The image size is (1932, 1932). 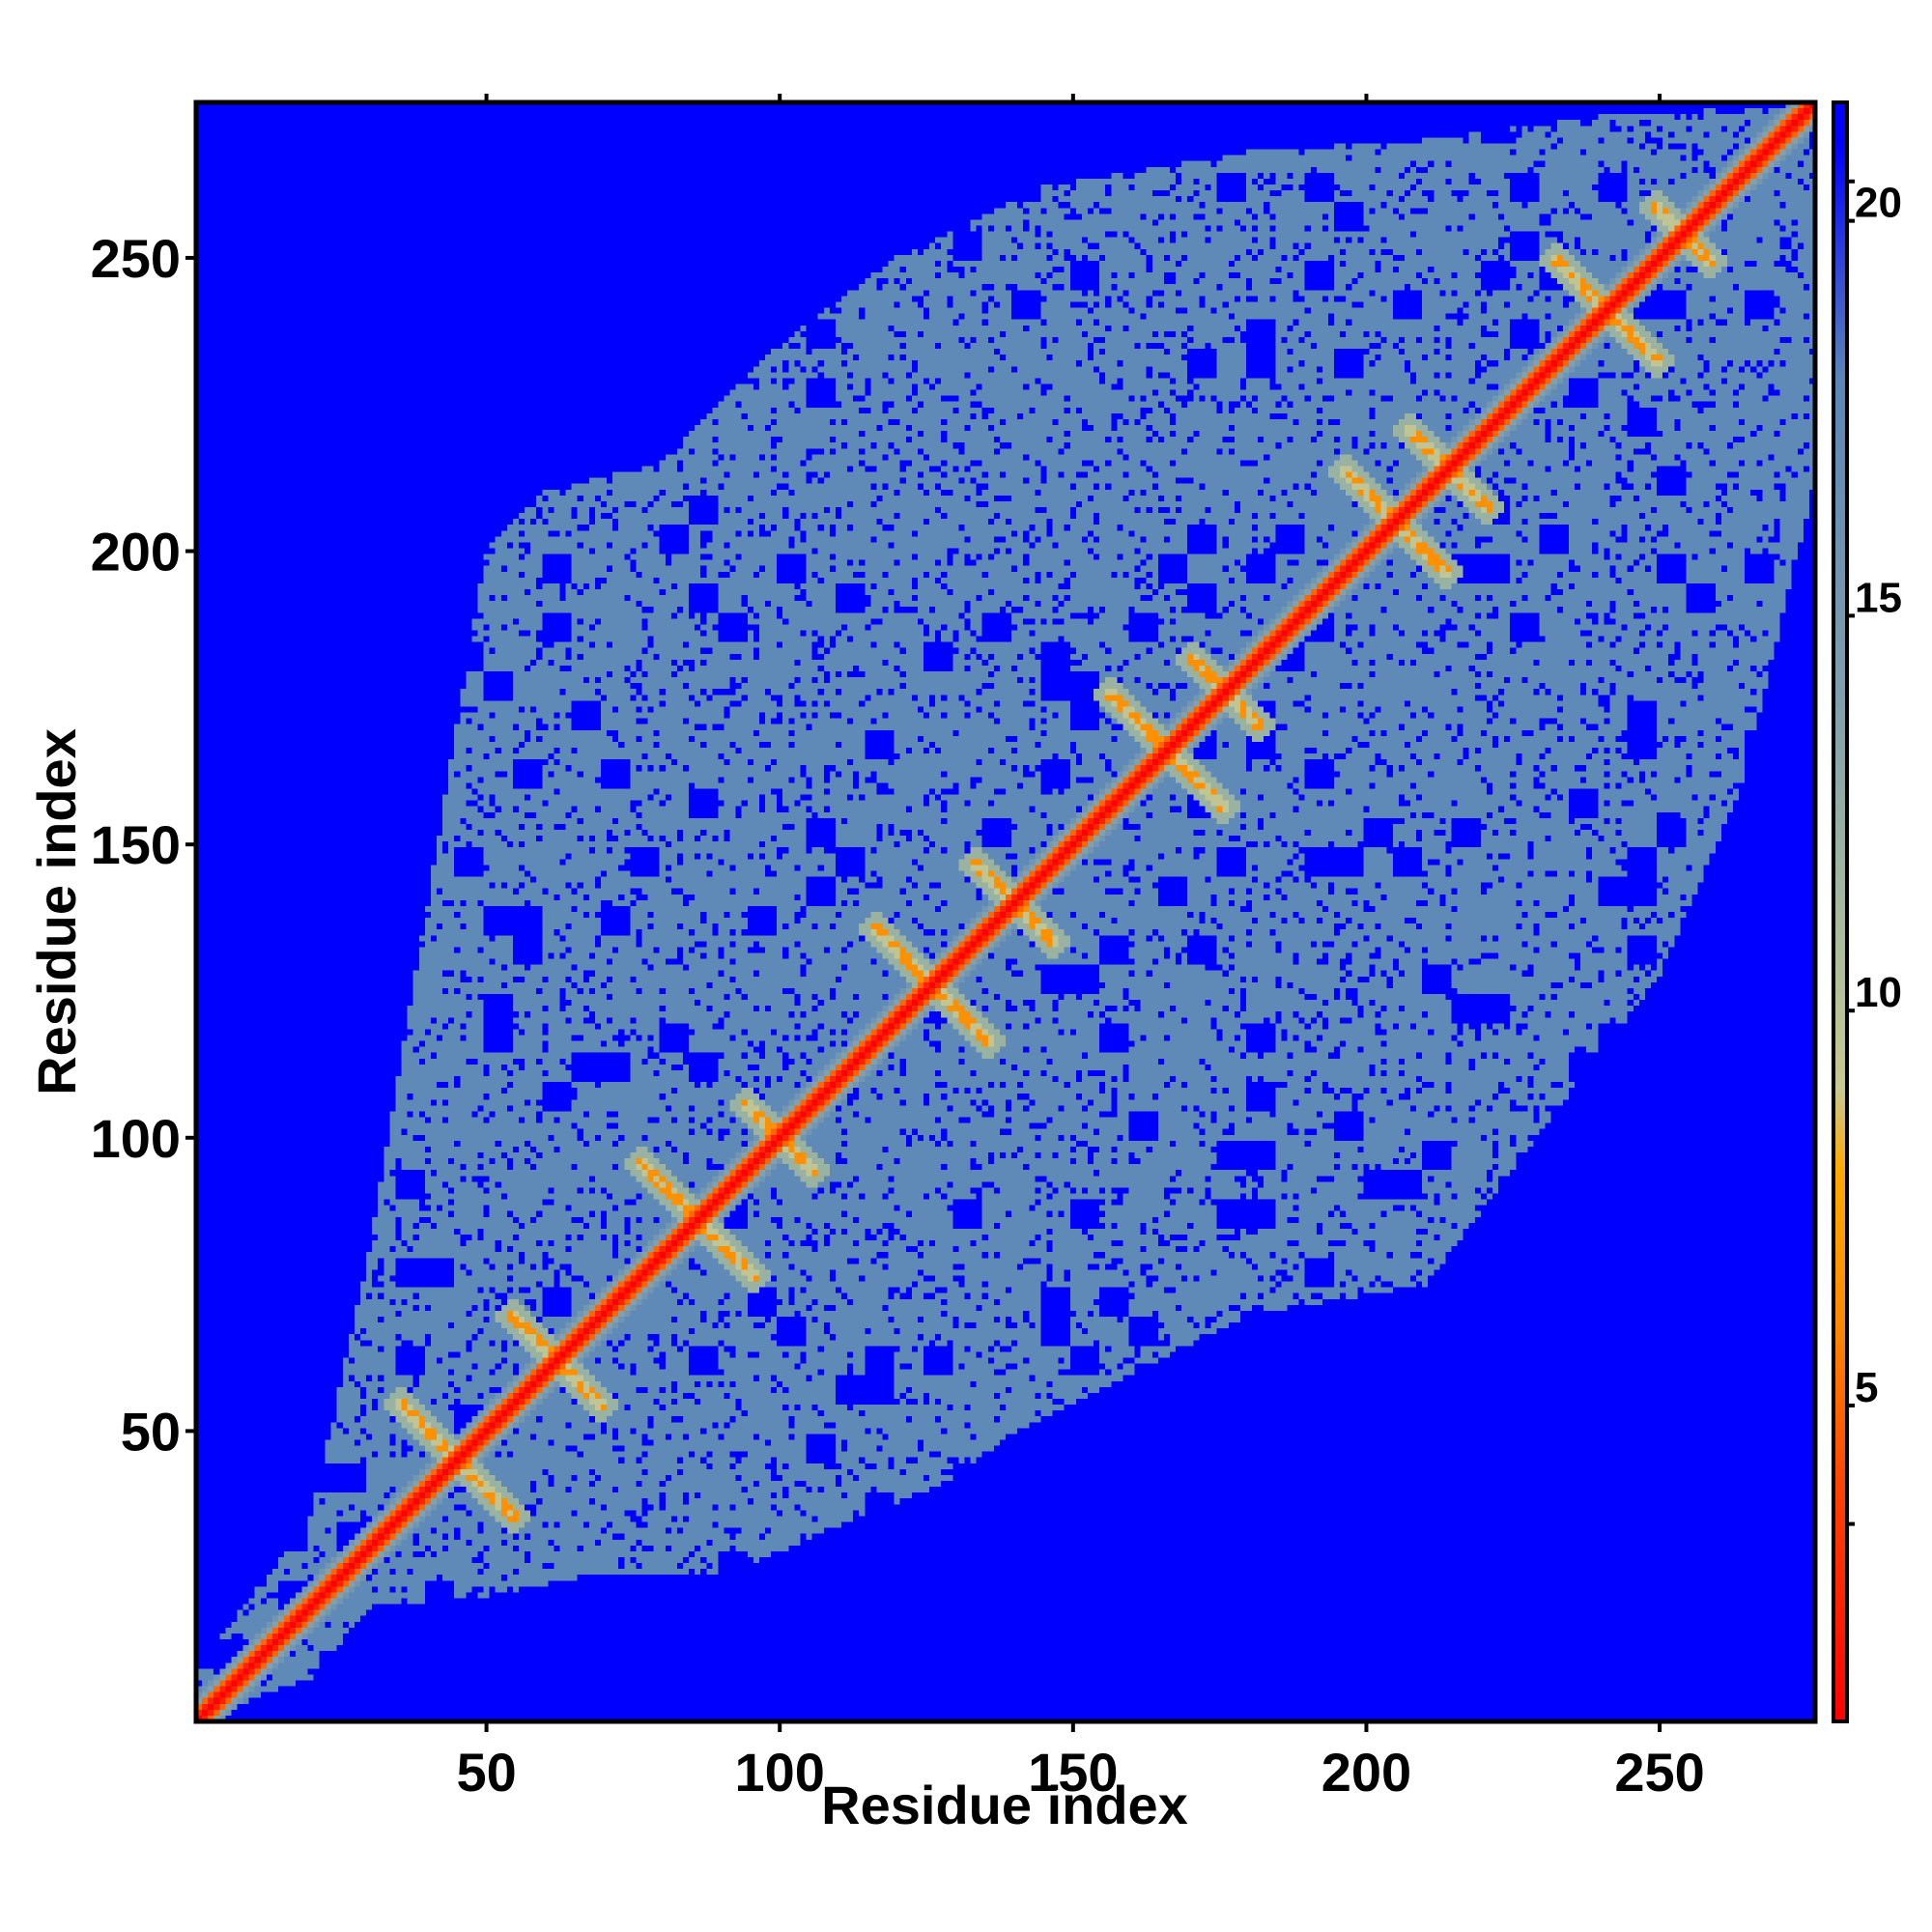 I want to click on x-tick-label: 50, so click(x=486, y=1772).